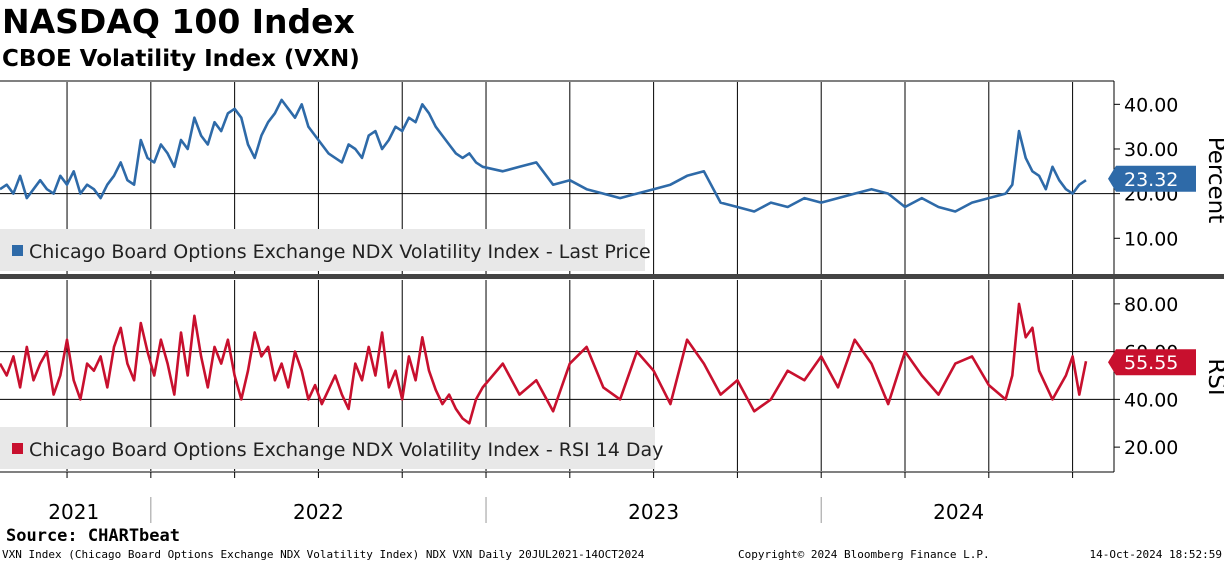  I want to click on price-legend-swatch, so click(17, 250).